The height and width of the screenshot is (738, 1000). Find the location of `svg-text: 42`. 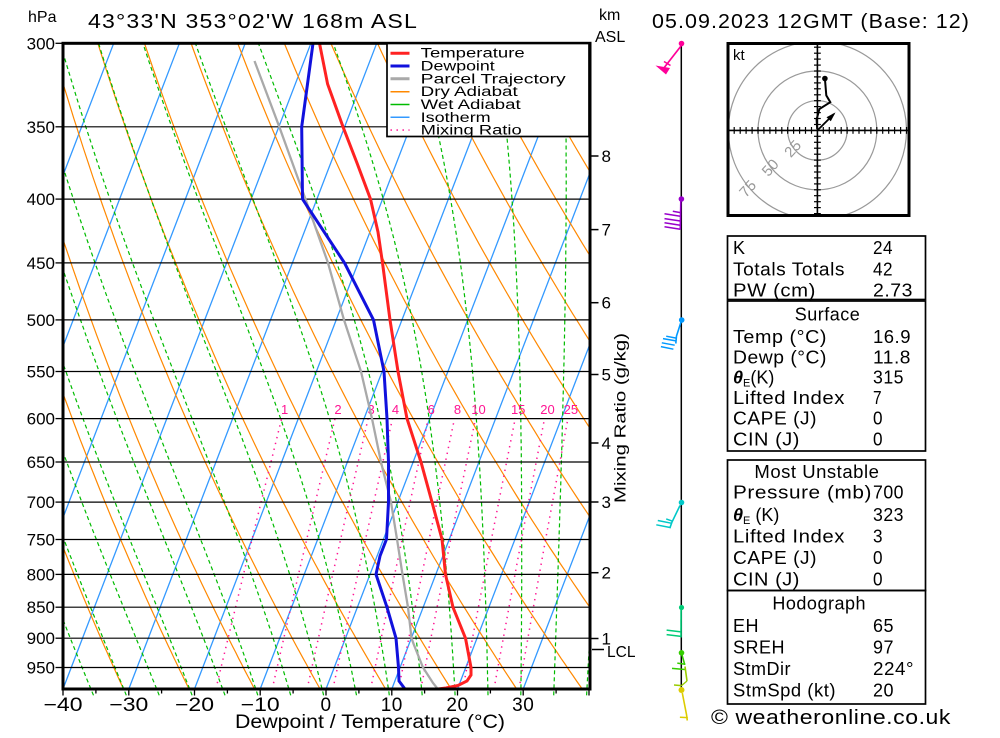

svg-text: 42 is located at coordinates (883, 269).